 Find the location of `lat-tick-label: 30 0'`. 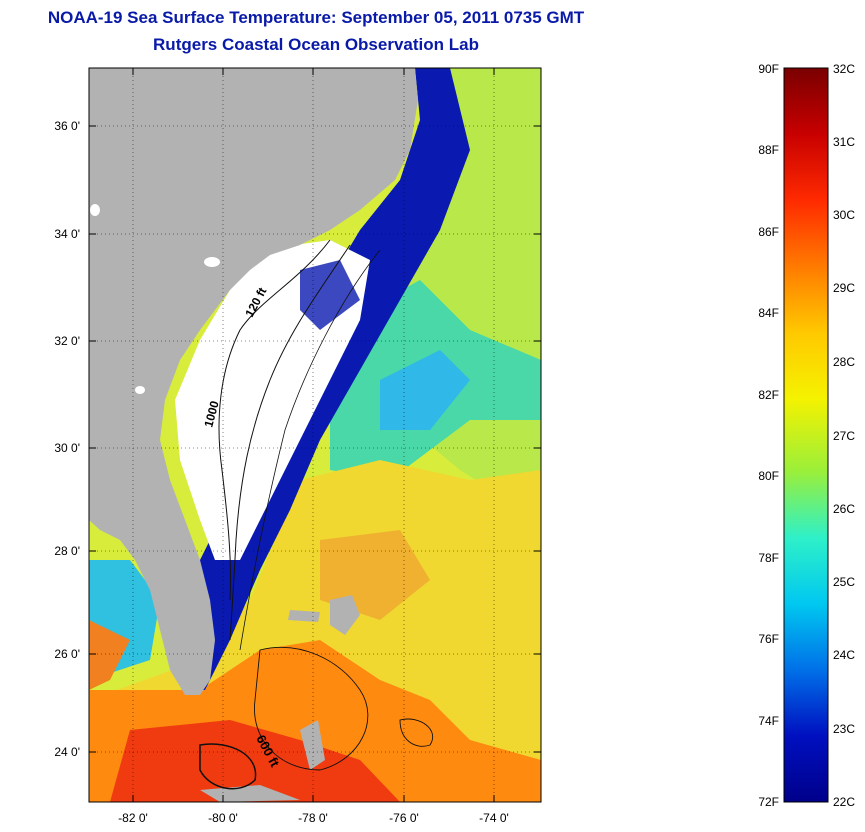

lat-tick-label: 30 0' is located at coordinates (67, 448).